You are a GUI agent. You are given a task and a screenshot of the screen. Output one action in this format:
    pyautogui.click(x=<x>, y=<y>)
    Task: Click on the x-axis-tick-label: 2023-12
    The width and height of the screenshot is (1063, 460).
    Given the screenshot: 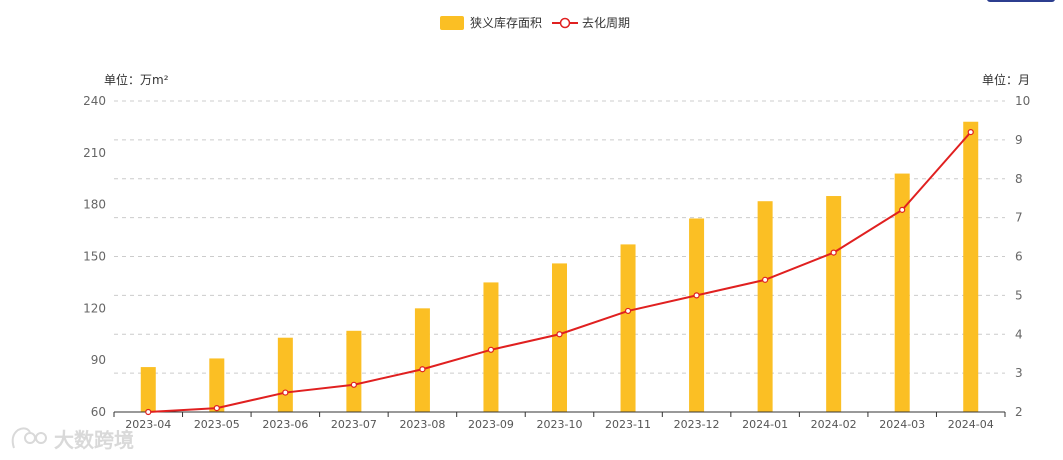 What is the action you would take?
    pyautogui.click(x=697, y=424)
    